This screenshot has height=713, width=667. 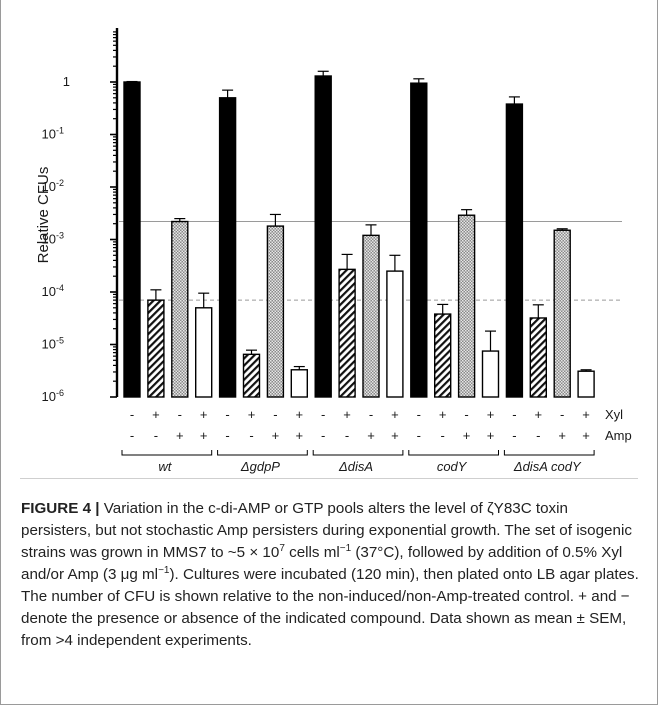 I want to click on group-label: codY, so click(x=452, y=466).